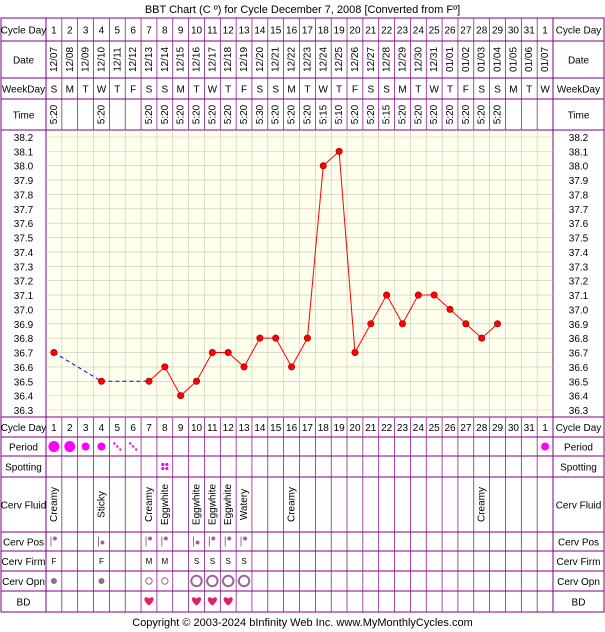  What do you see at coordinates (402, 59) in the screenshot?
I see `date-label: 12/29` at bounding box center [402, 59].